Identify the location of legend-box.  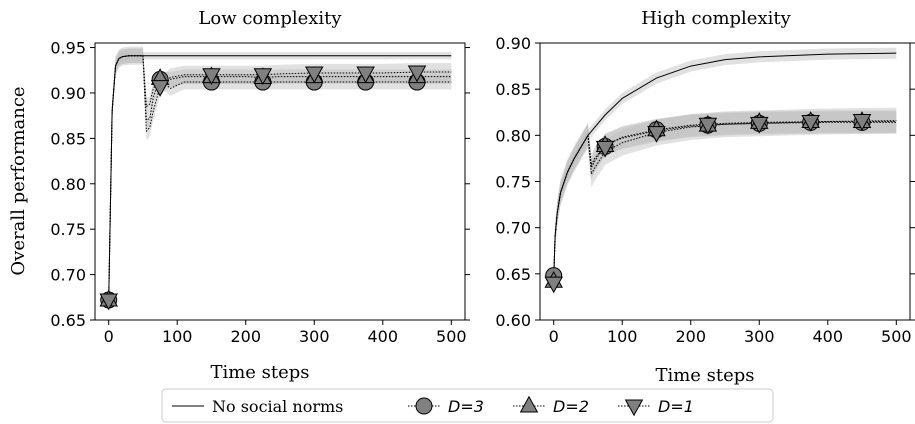
(467, 405).